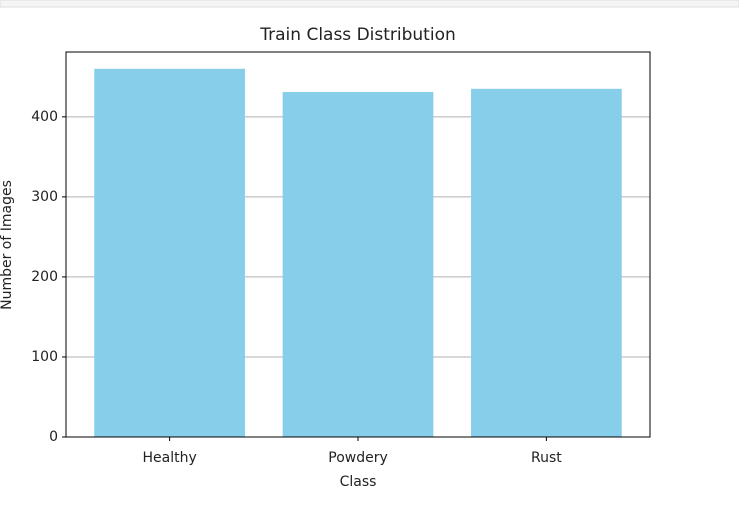 This screenshot has height=511, width=739. What do you see at coordinates (53, 437) in the screenshot?
I see `y-tick-label: 0` at bounding box center [53, 437].